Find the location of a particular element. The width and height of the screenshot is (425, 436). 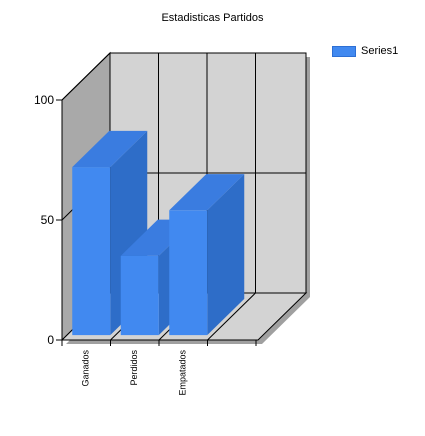

x-tick-label: Perdidos is located at coordinates (134, 368).